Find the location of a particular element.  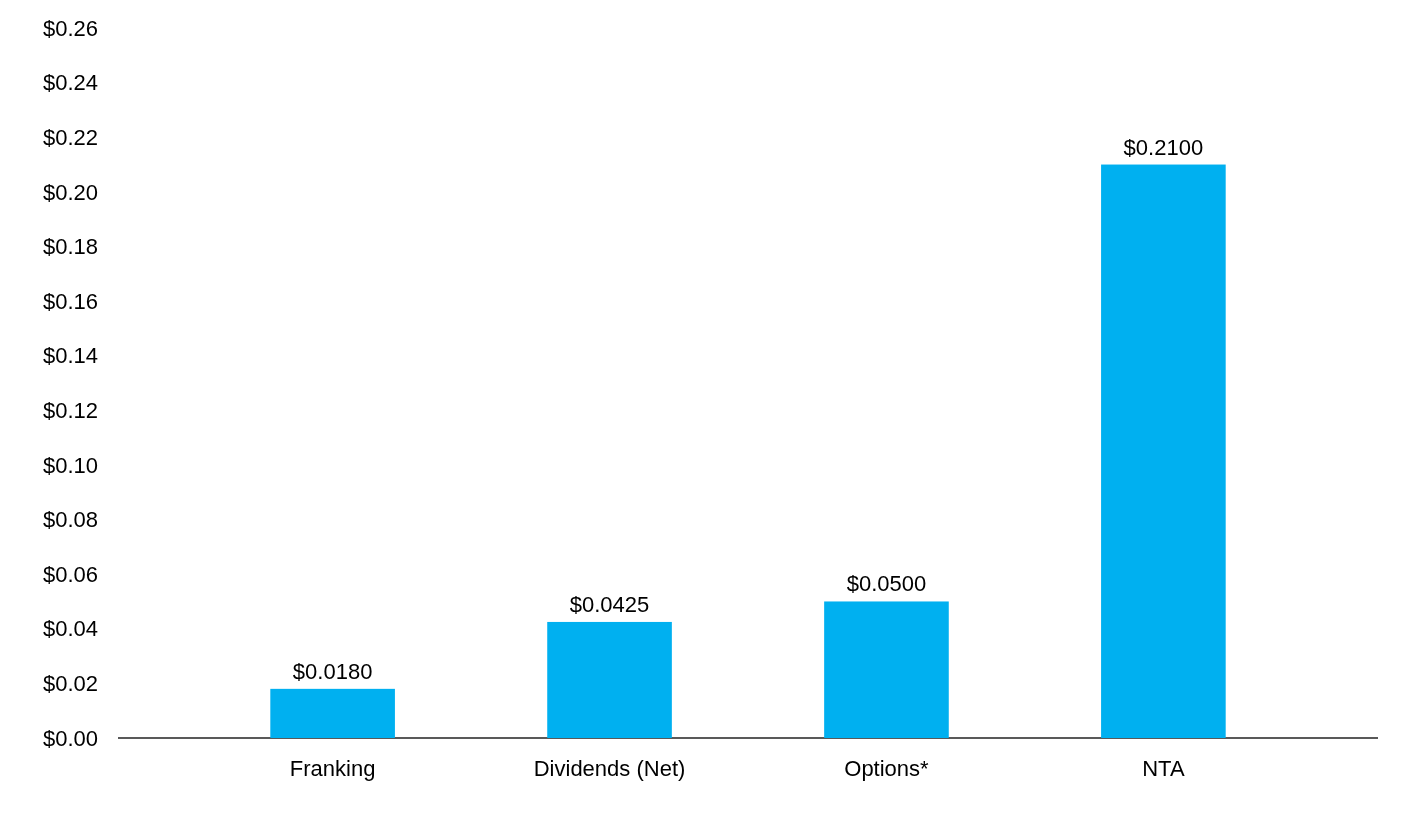

data-label: $0.0425 is located at coordinates (609, 604).